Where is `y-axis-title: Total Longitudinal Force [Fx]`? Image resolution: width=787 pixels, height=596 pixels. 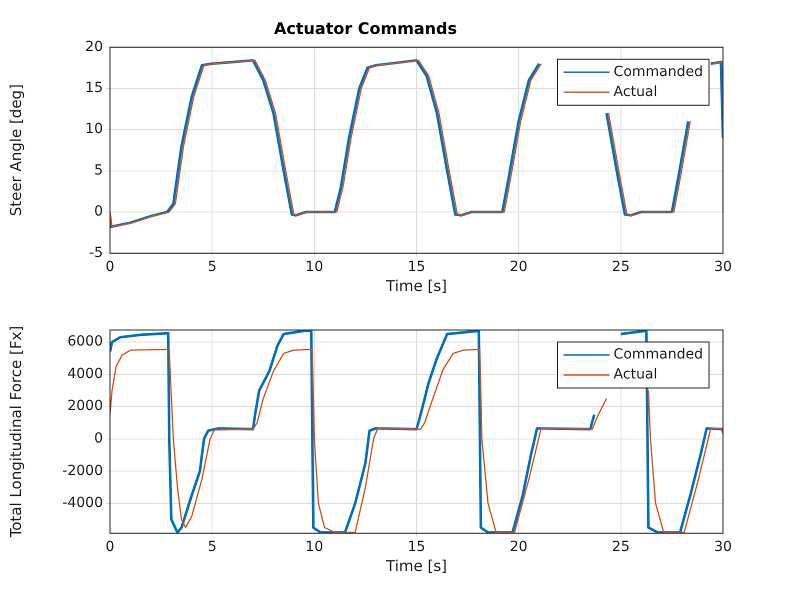 y-axis-title: Total Longitudinal Force [Fx] is located at coordinates (15, 432).